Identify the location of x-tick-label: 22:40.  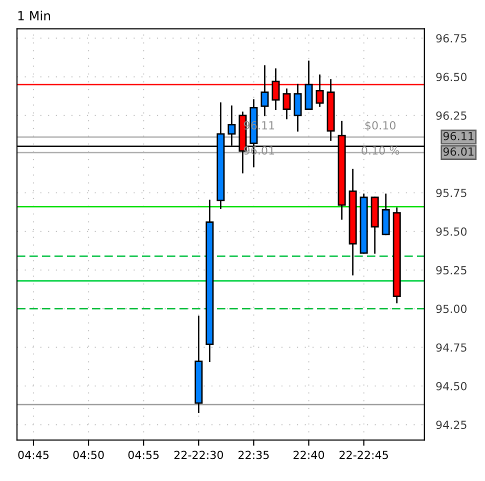
(309, 455).